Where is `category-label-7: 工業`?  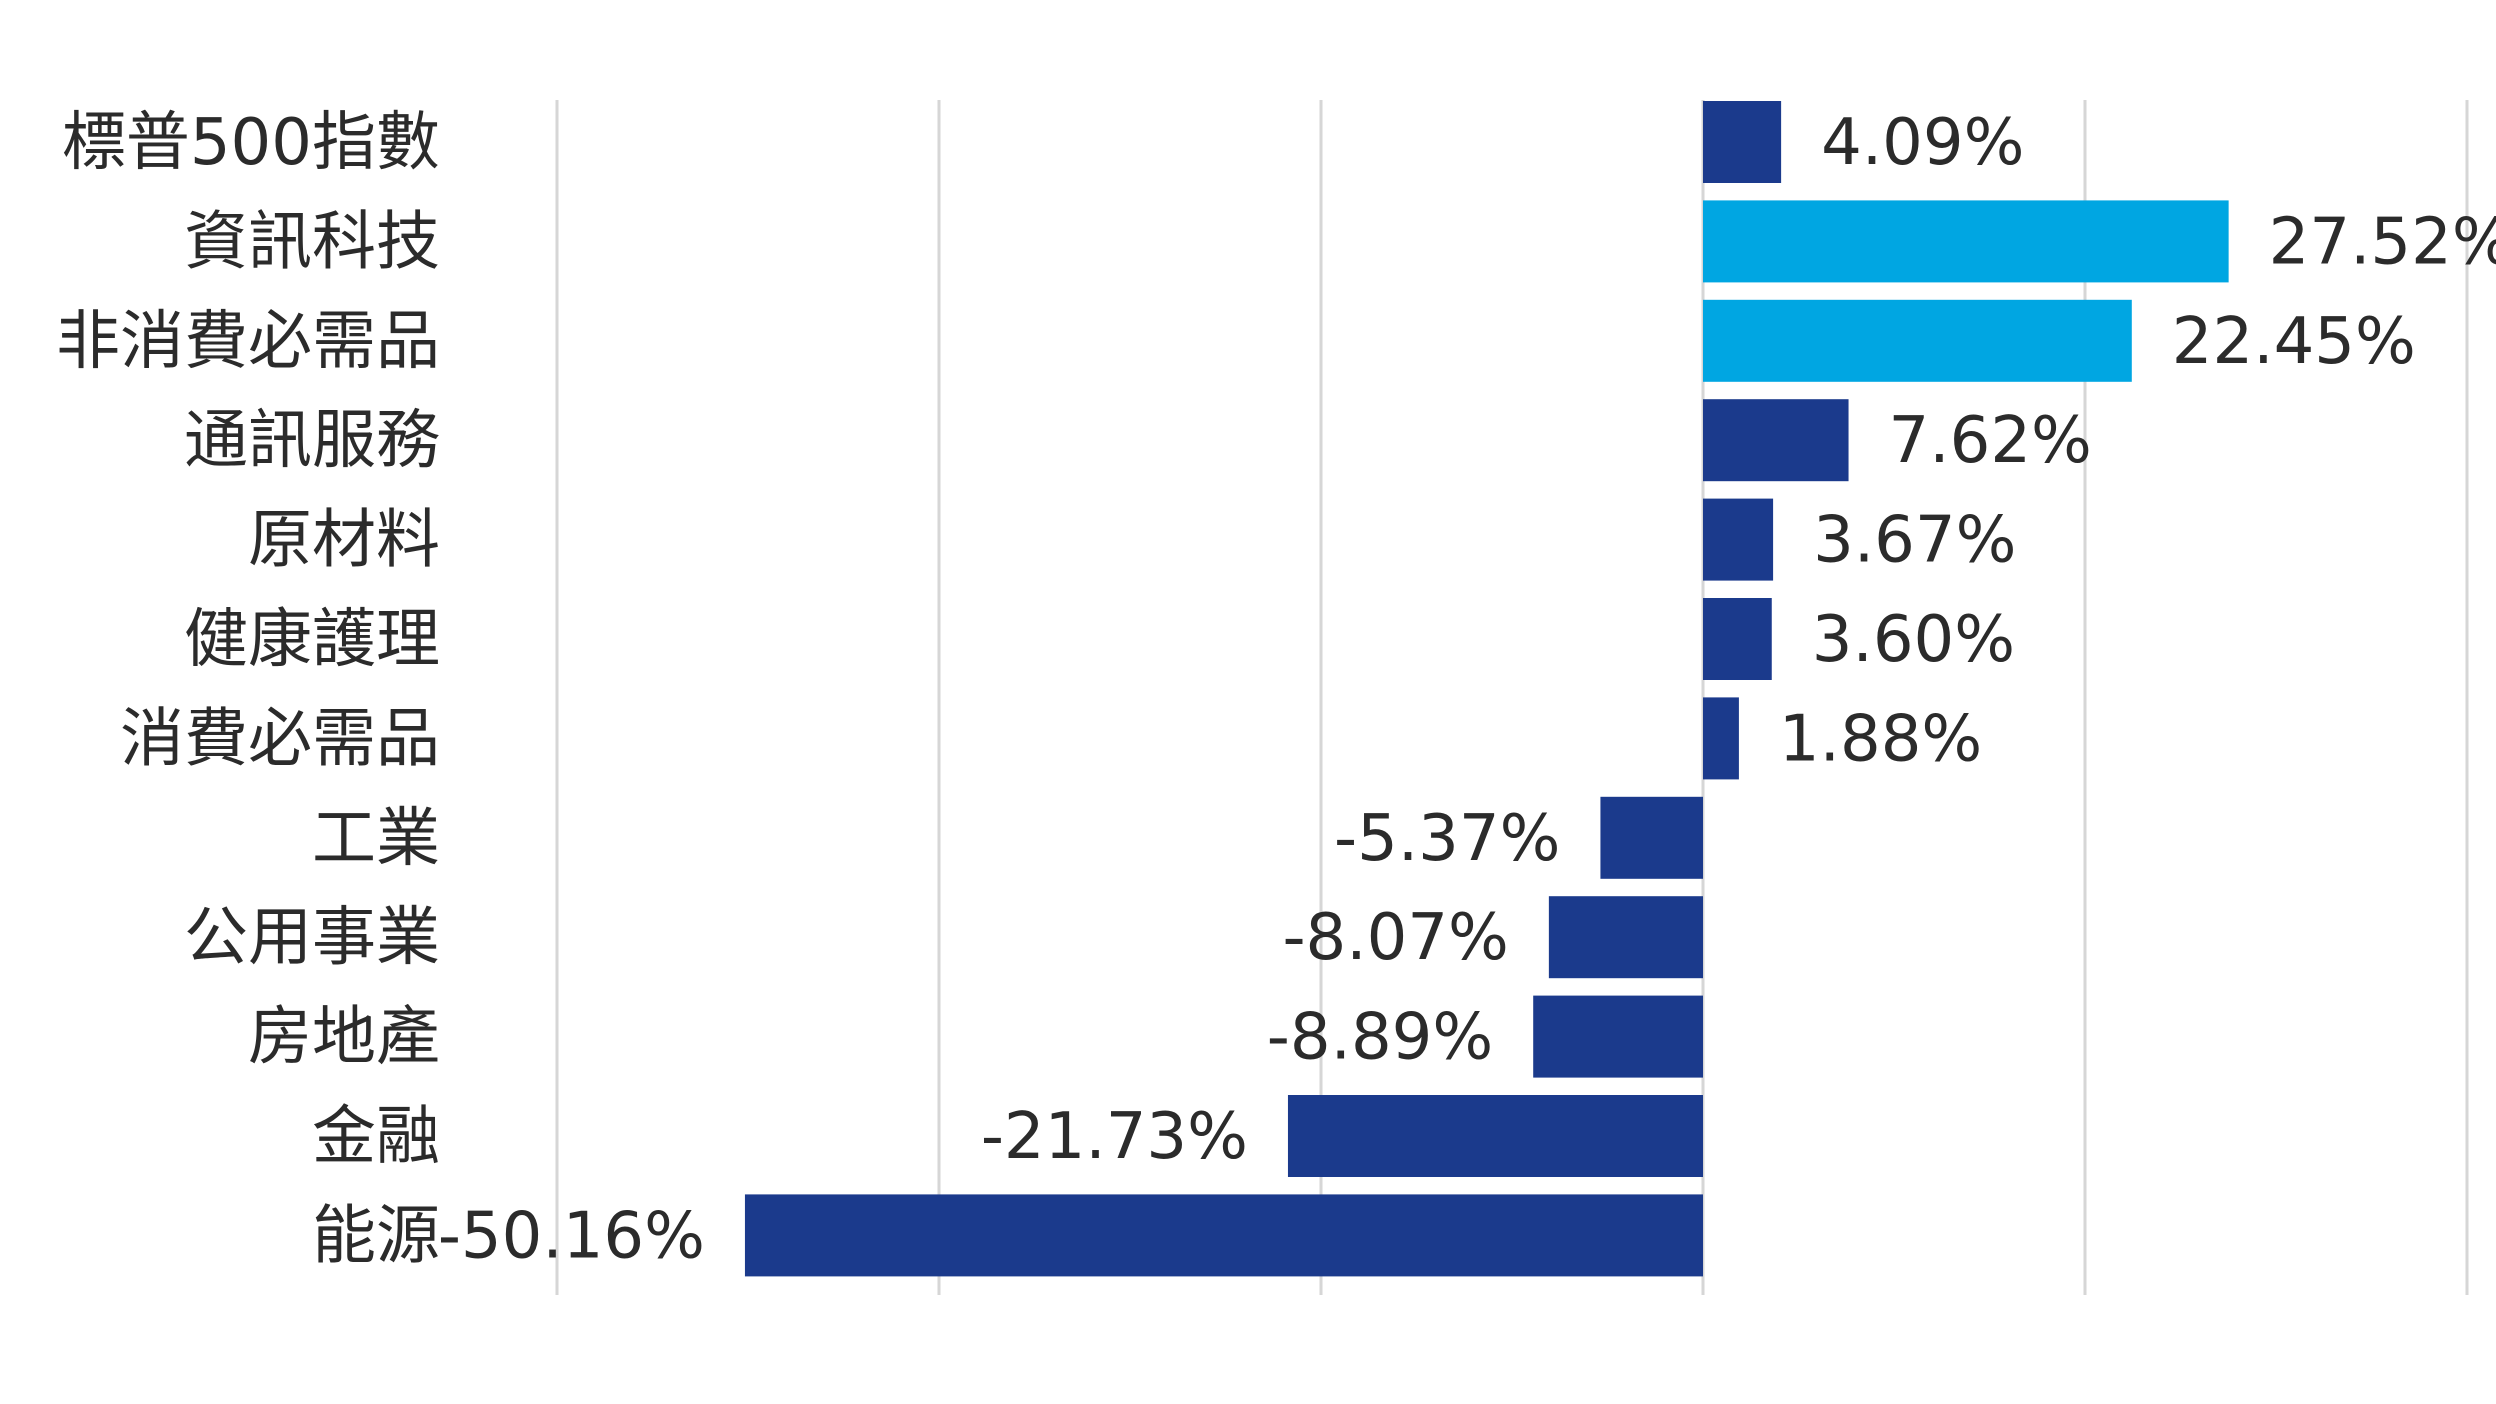
category-label-7: 工業 is located at coordinates (376, 839).